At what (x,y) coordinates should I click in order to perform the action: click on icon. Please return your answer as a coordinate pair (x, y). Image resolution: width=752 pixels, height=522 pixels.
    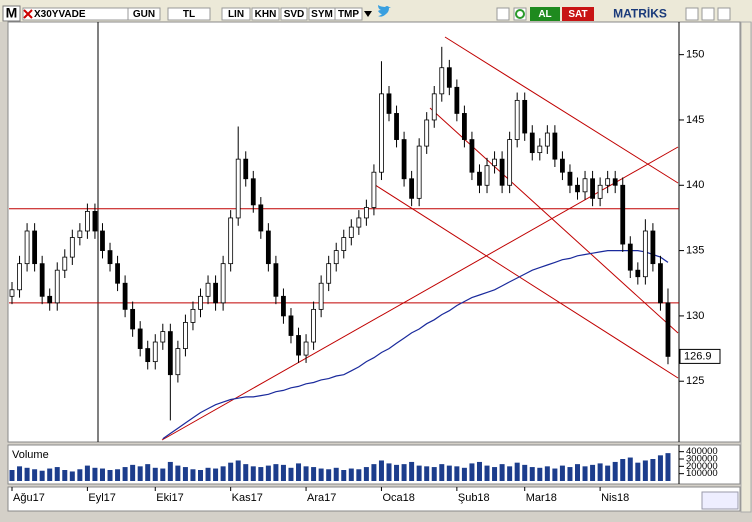
    Looking at the image, I should click on (503, 14).